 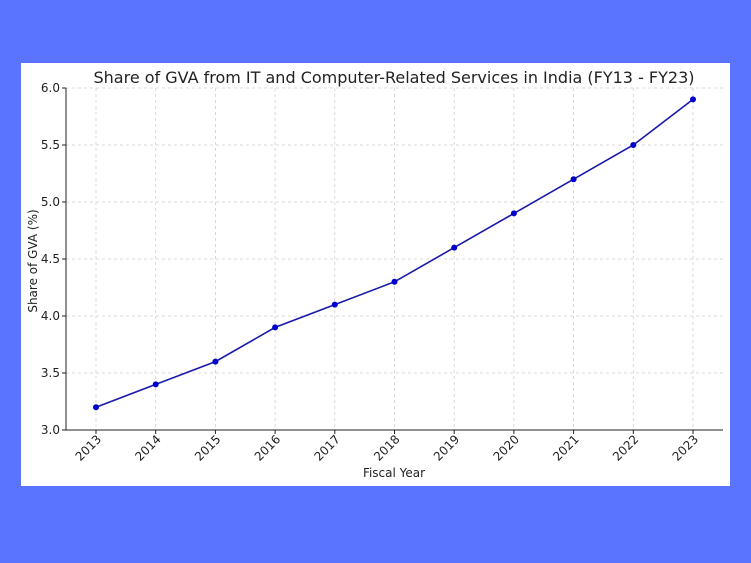 I want to click on y-tick-labels: 3.0 3.5 4.0 4.5 5.0 5.5 6.0, so click(x=50, y=259).